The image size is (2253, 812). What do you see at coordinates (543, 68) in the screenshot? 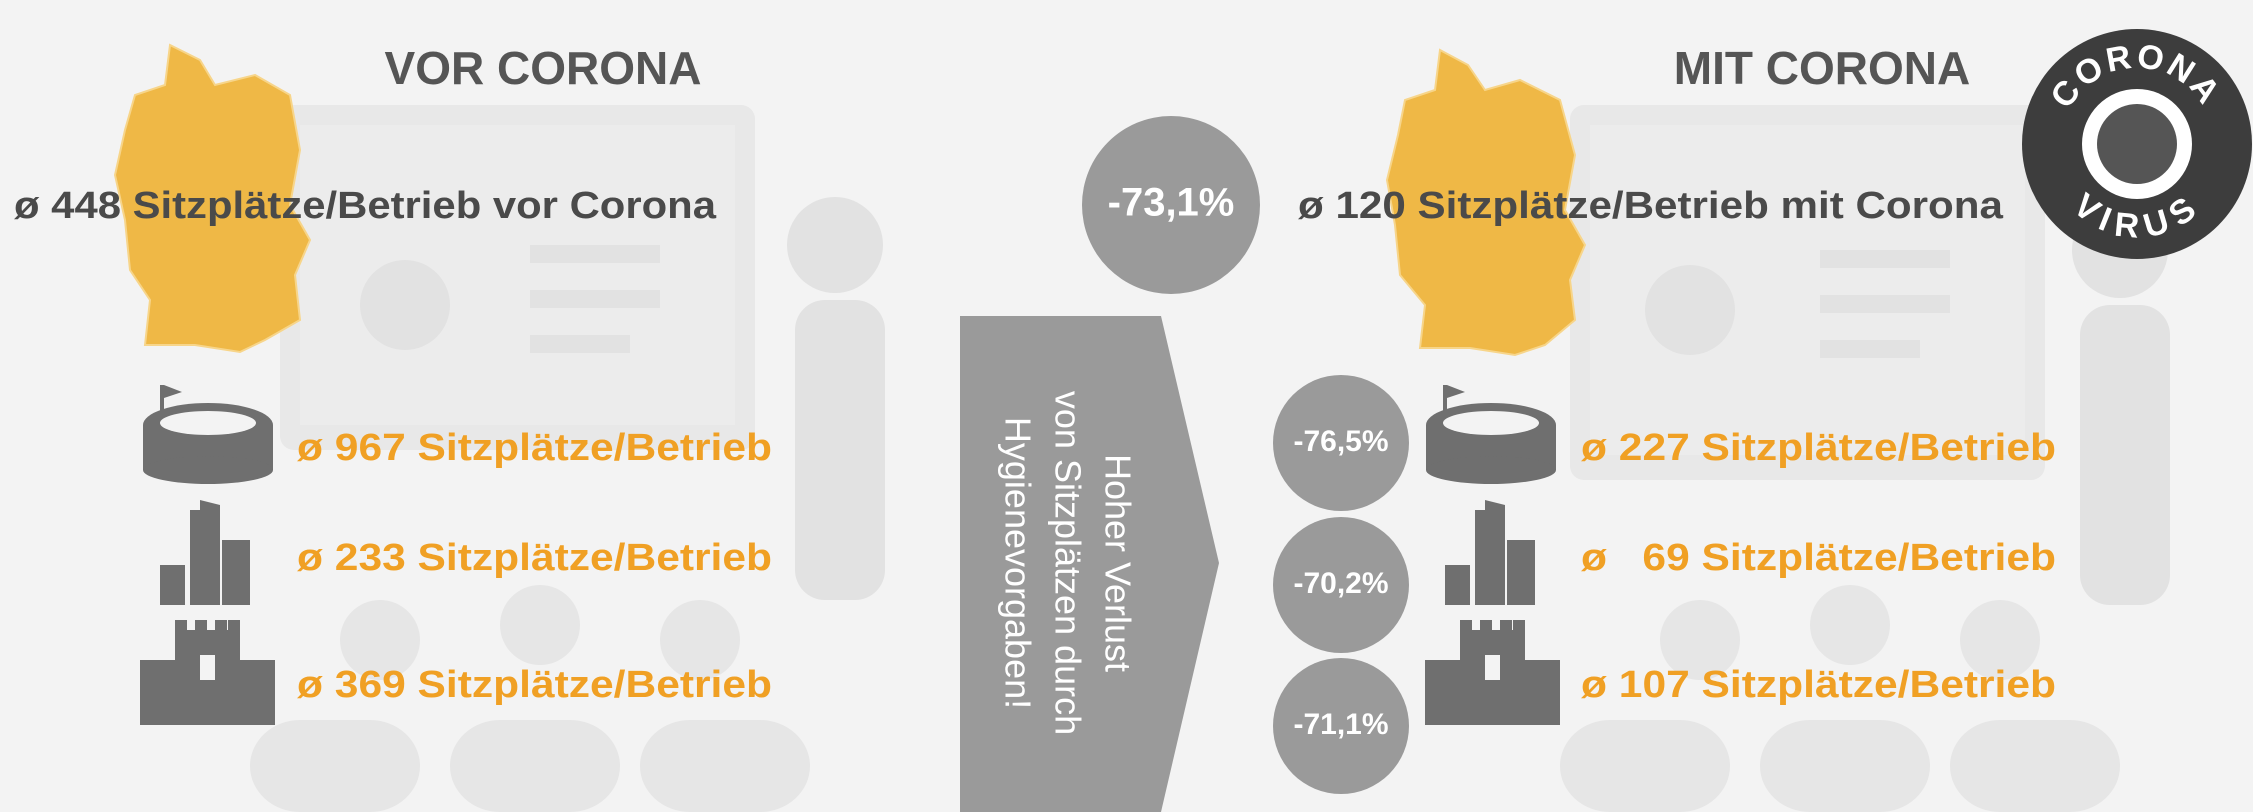
I see `section-title: VOR CORONA` at bounding box center [543, 68].